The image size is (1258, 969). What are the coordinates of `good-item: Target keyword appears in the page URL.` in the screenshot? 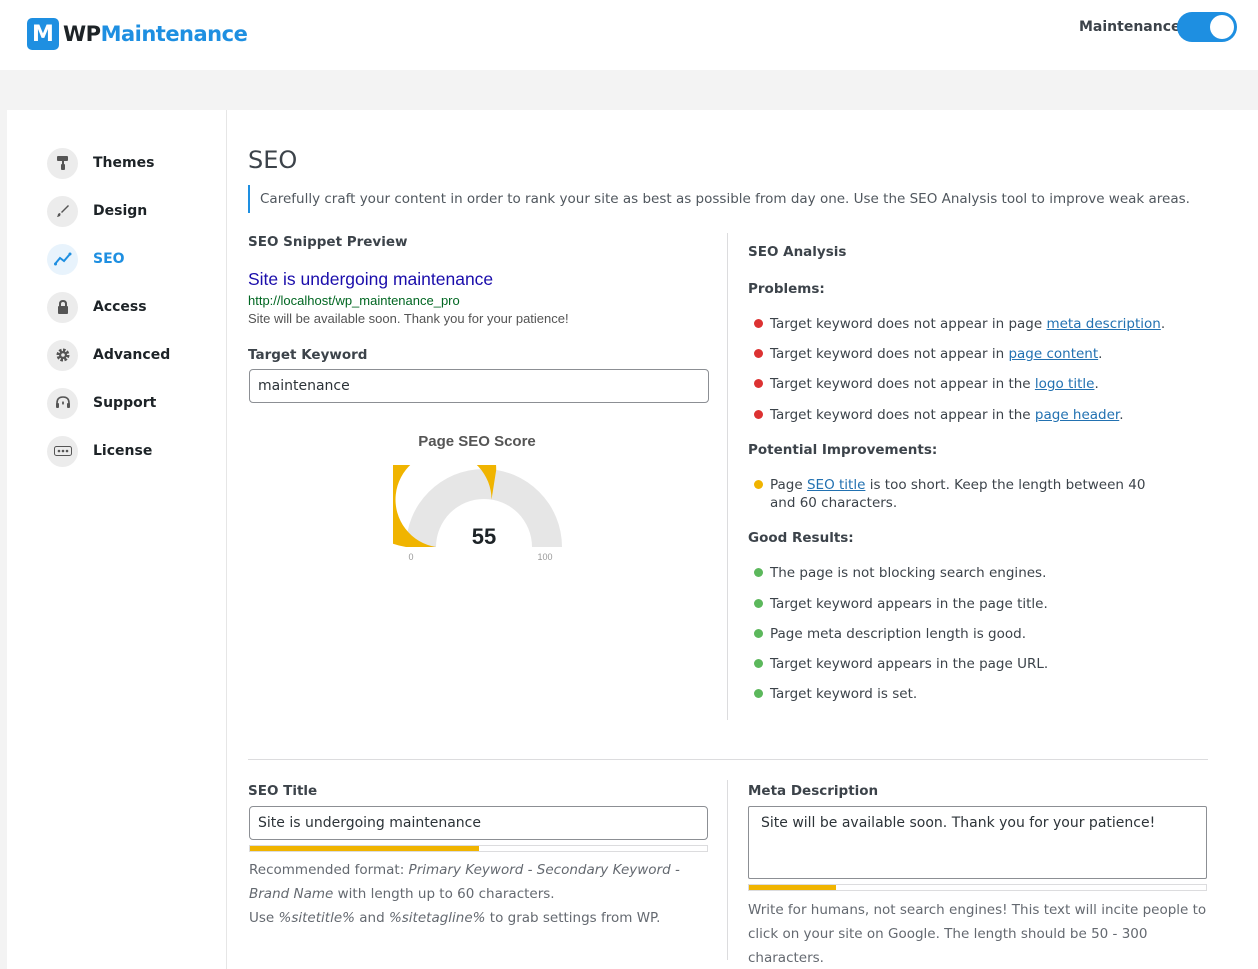 It's located at (977, 664).